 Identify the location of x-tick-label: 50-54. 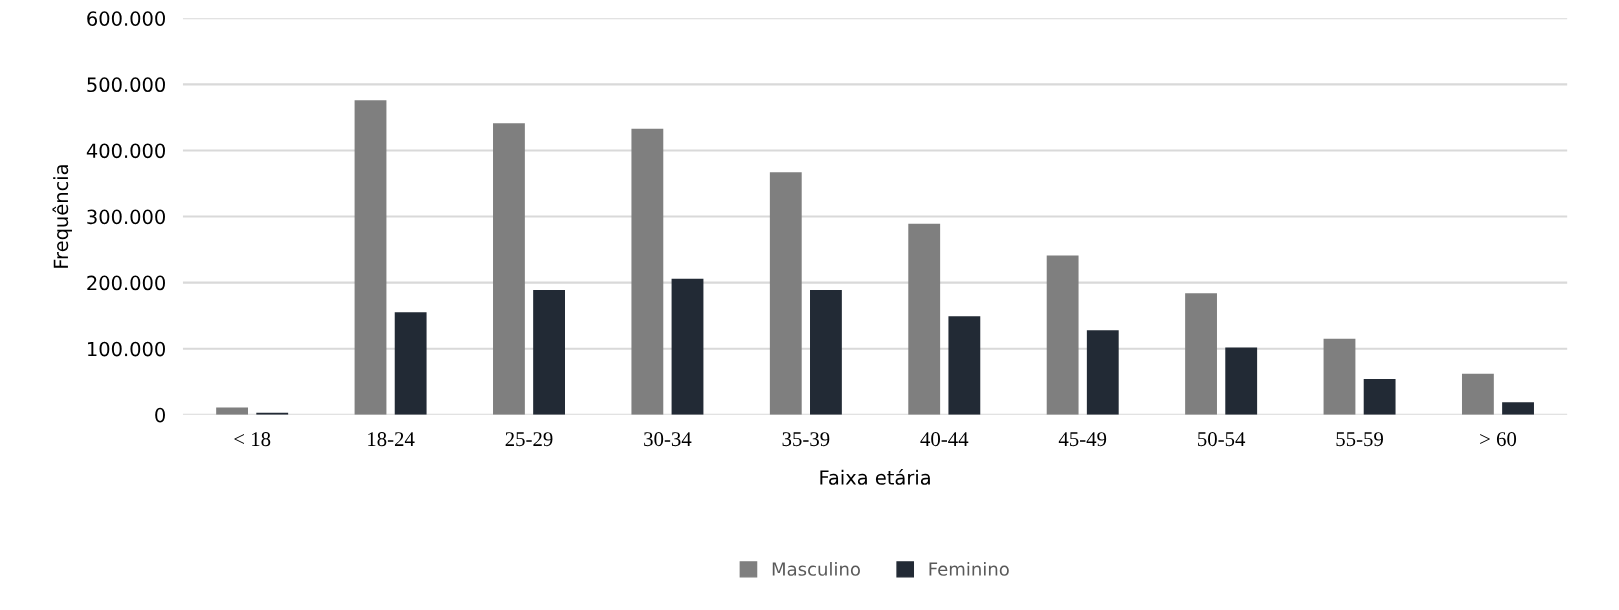
(1222, 439).